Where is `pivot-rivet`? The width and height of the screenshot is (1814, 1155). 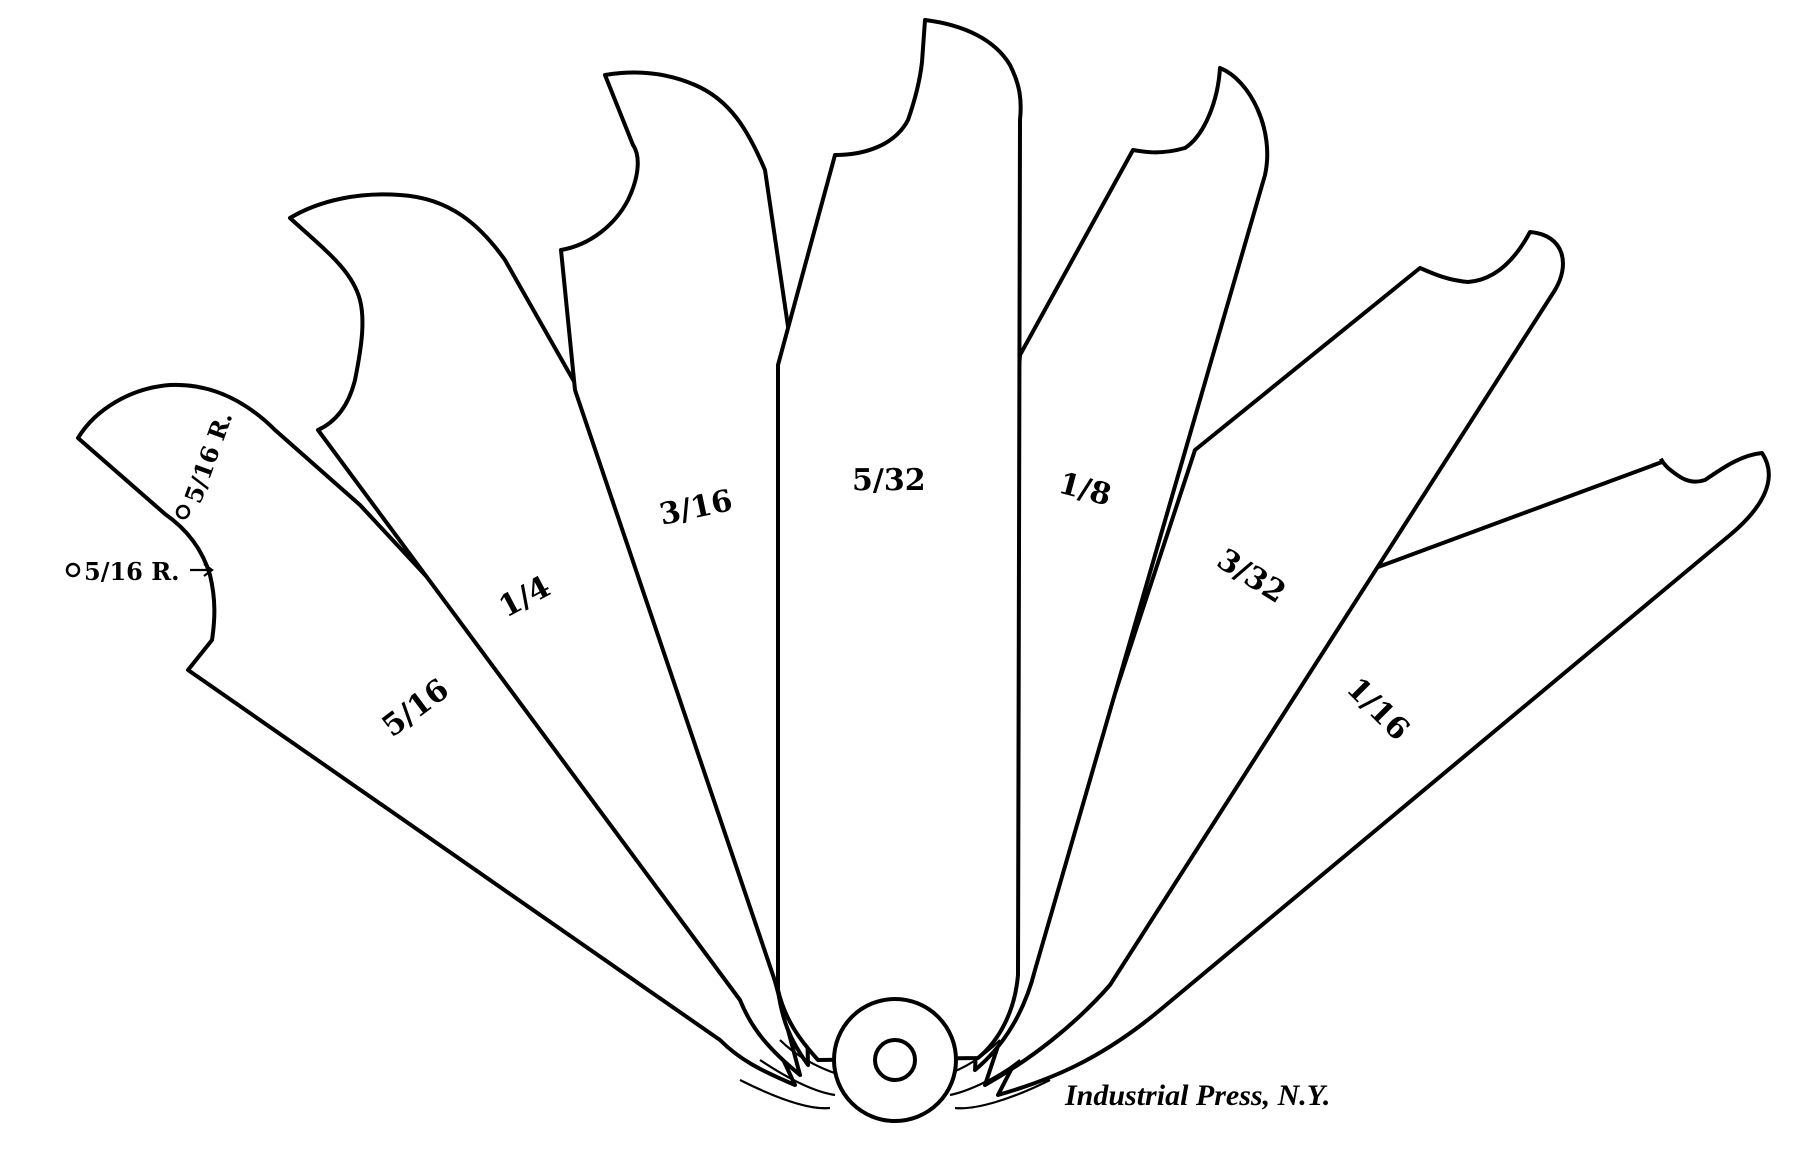
pivot-rivet is located at coordinates (895, 1060).